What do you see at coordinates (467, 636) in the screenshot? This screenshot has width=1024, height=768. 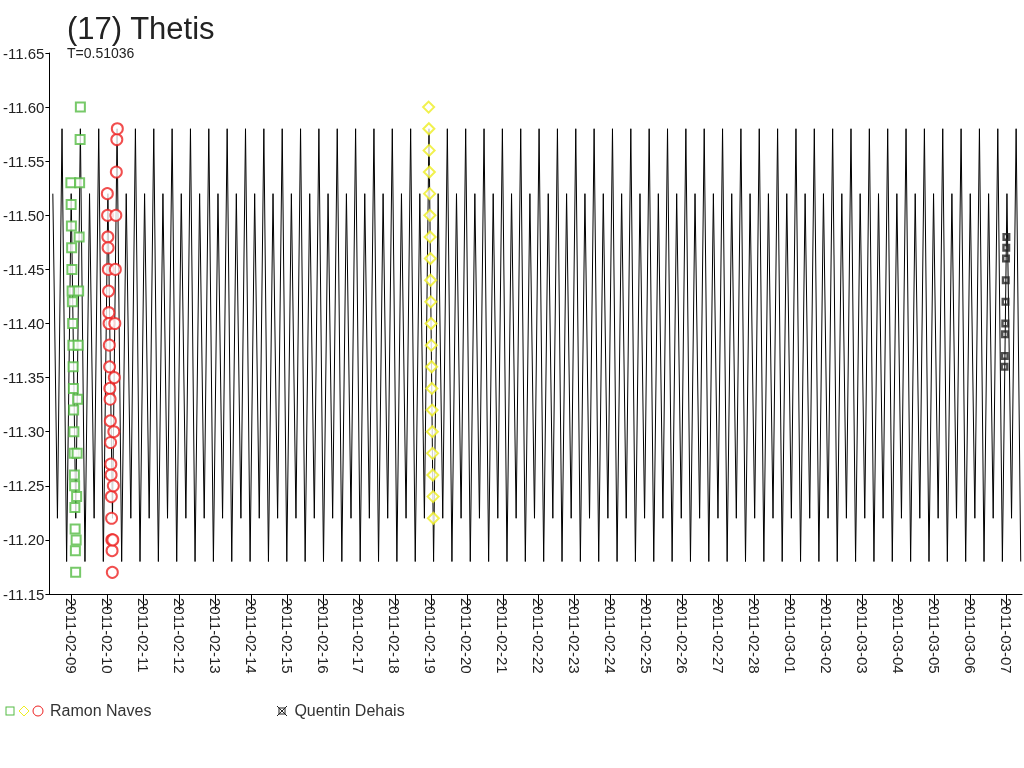 I see `x-tick-label: 2011-02-20` at bounding box center [467, 636].